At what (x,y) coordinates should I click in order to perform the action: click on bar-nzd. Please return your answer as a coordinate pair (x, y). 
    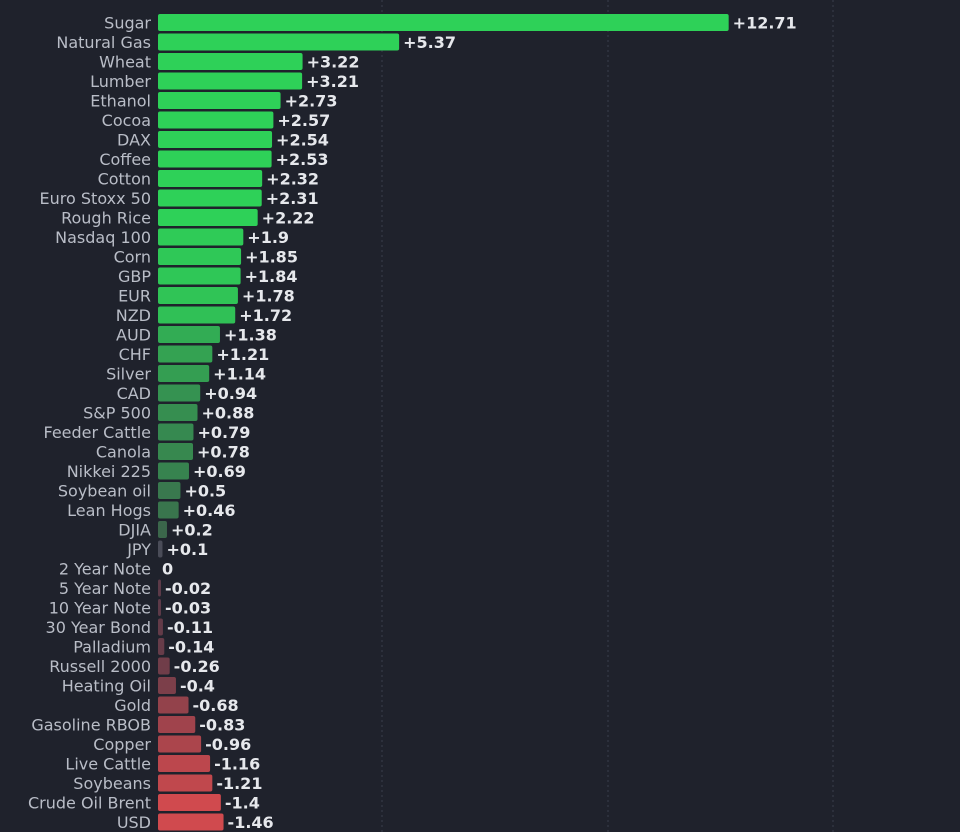
    Looking at the image, I should click on (197, 315).